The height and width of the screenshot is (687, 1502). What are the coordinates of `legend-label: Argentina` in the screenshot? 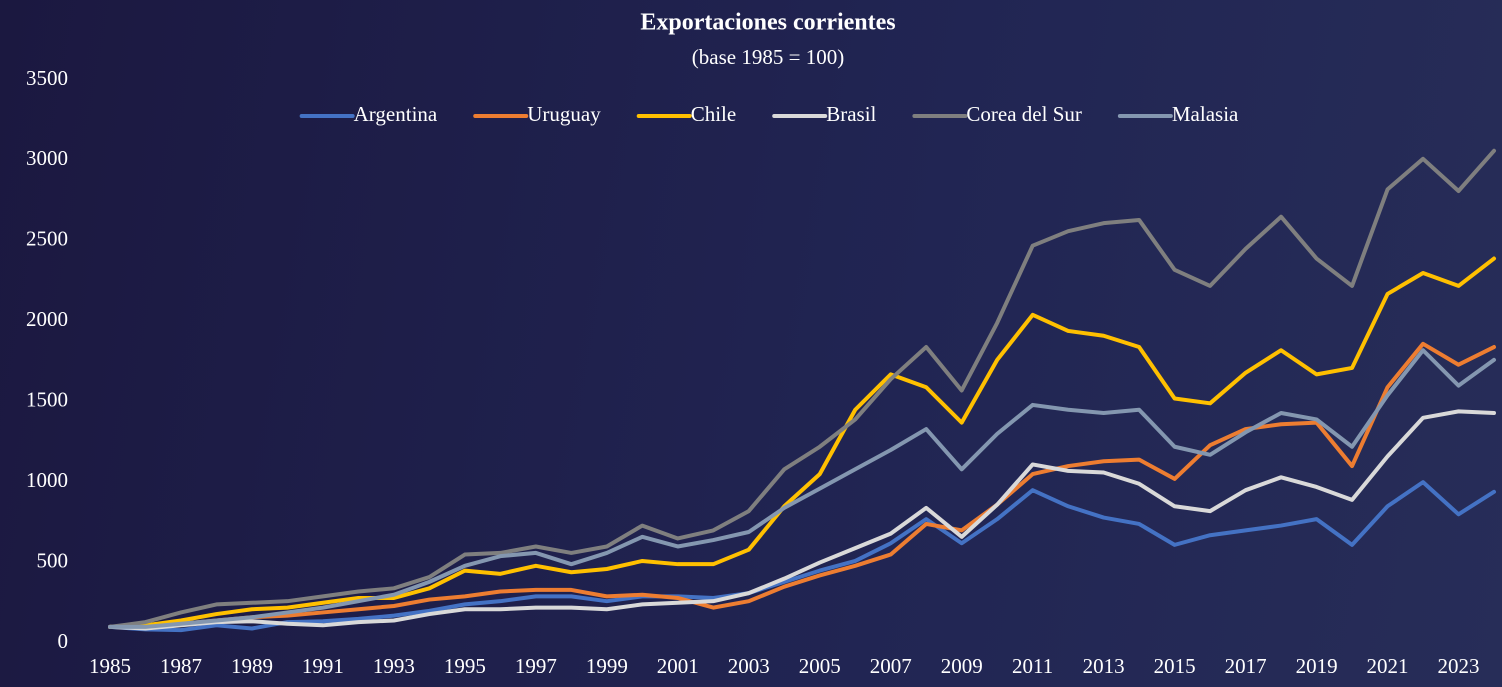 It's located at (396, 114).